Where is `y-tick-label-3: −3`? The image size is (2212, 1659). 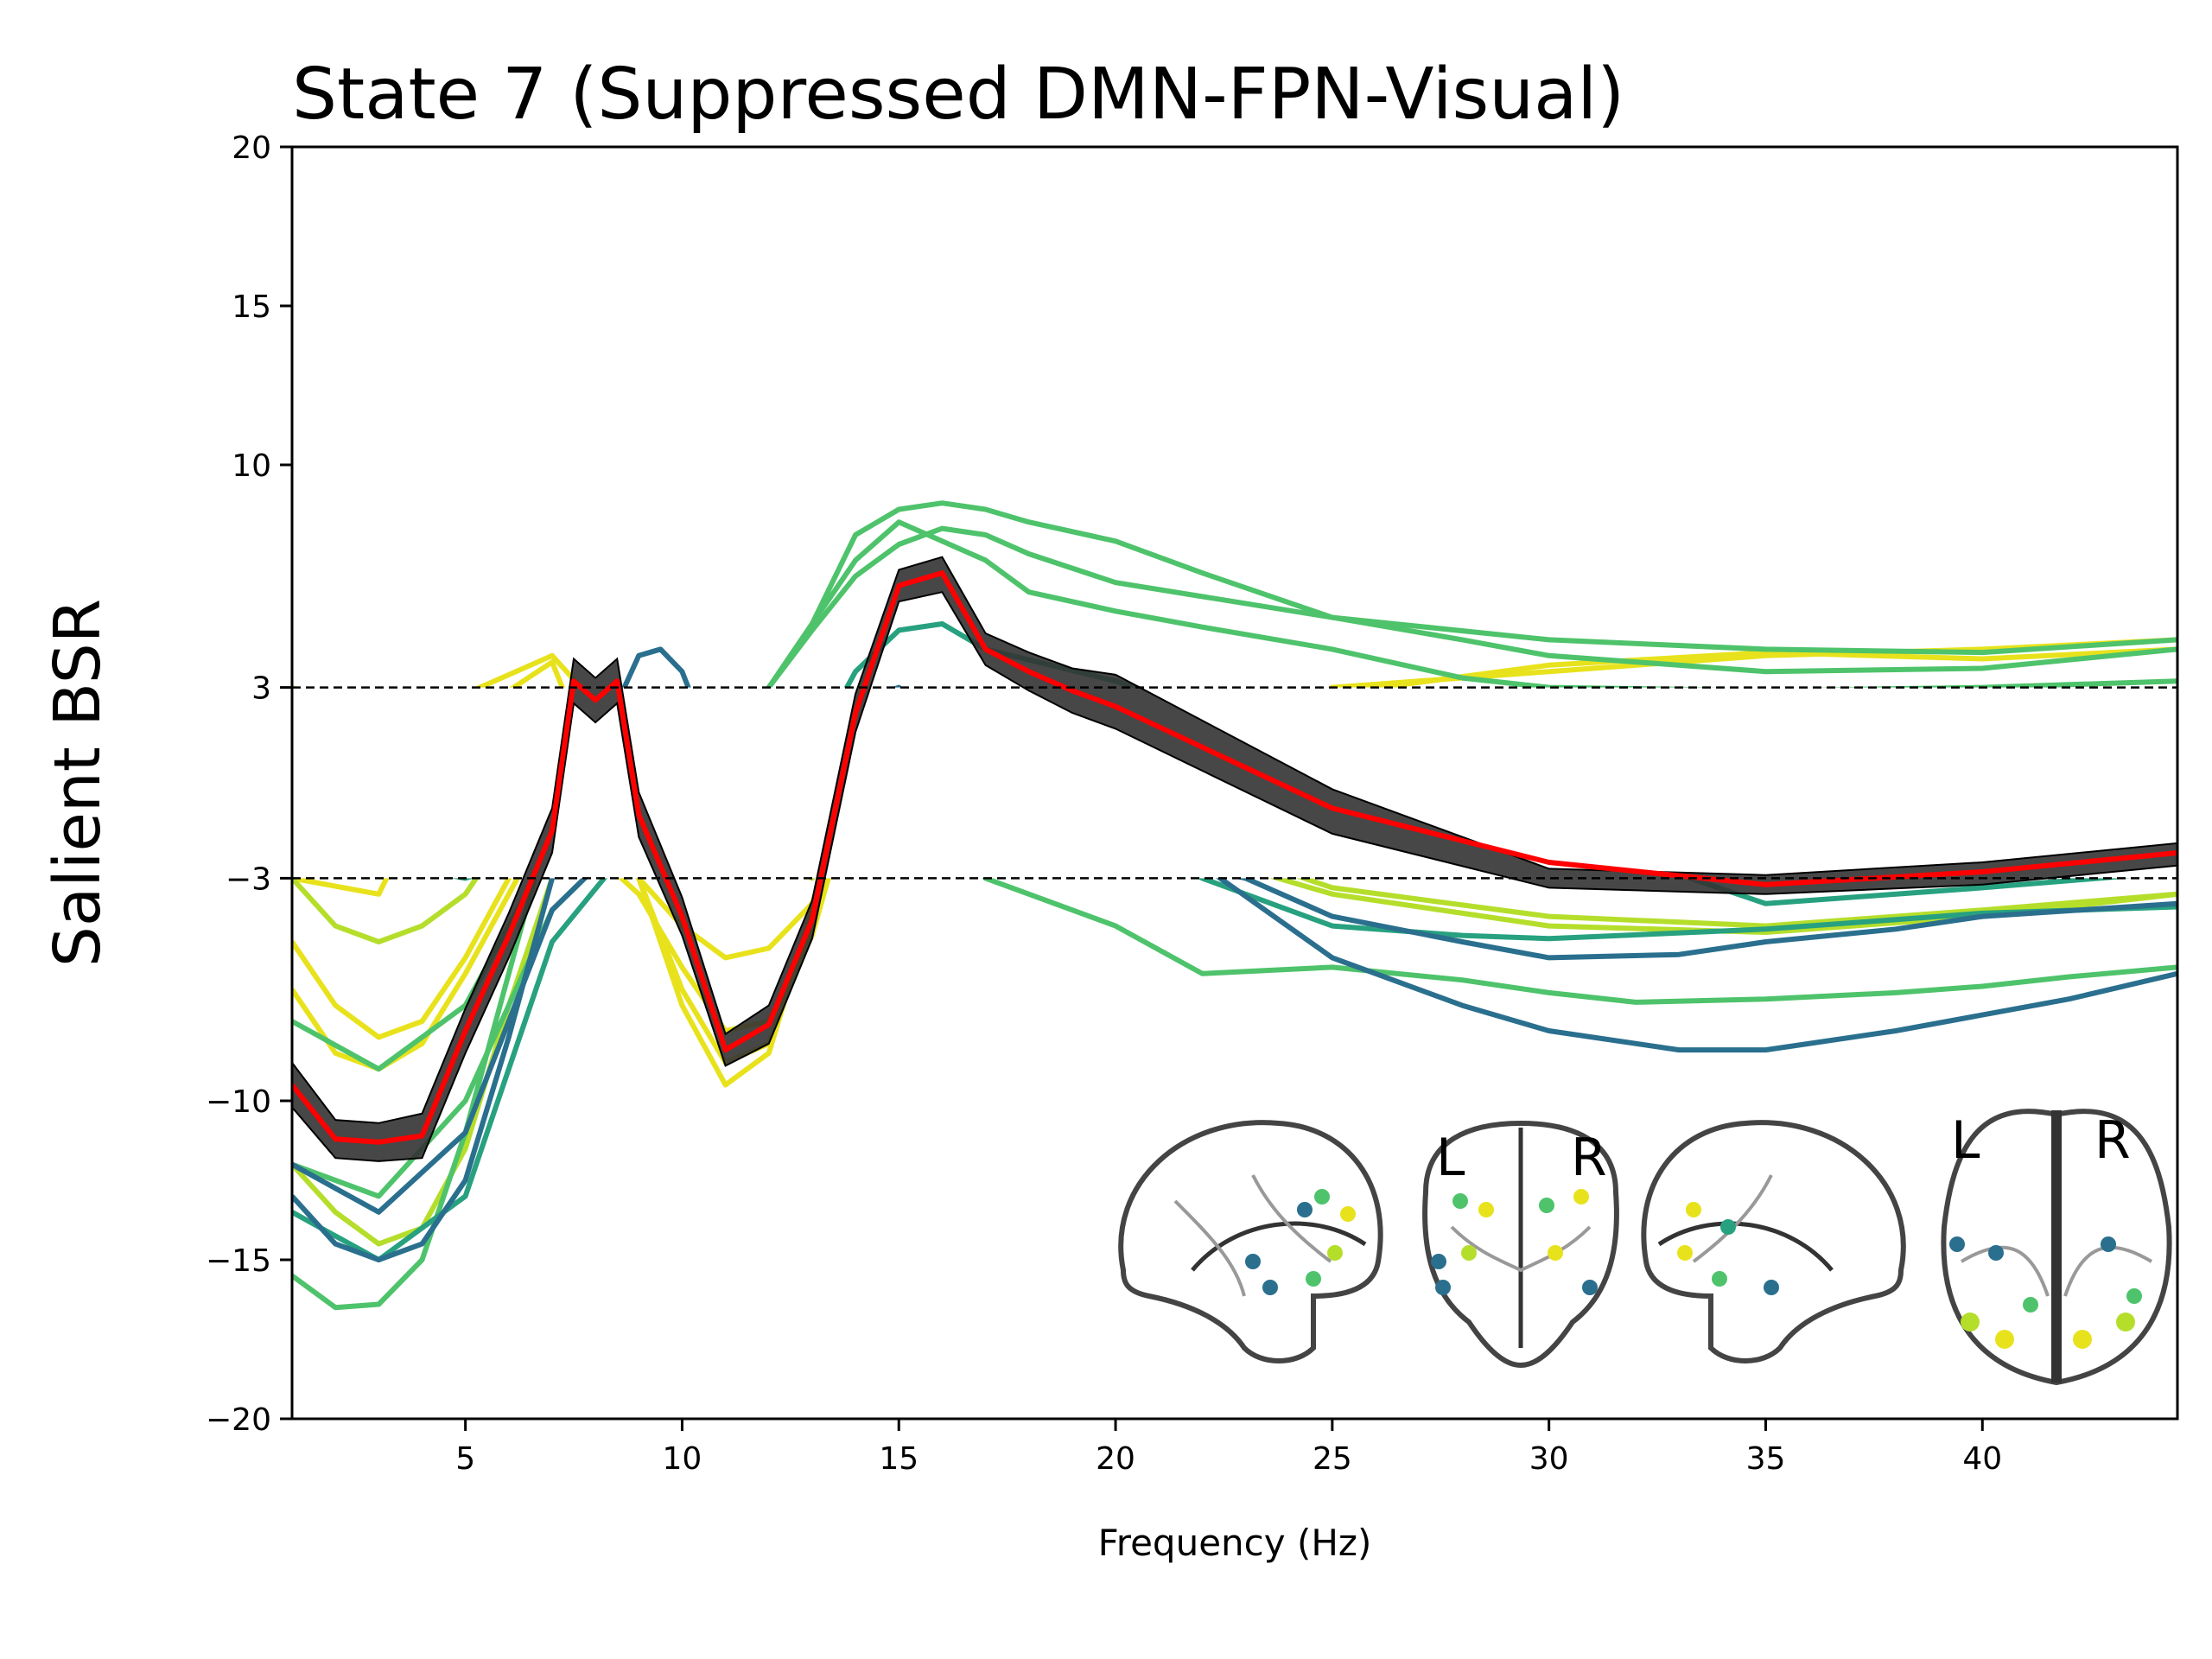
y-tick-label-3: −3 is located at coordinates (248, 879).